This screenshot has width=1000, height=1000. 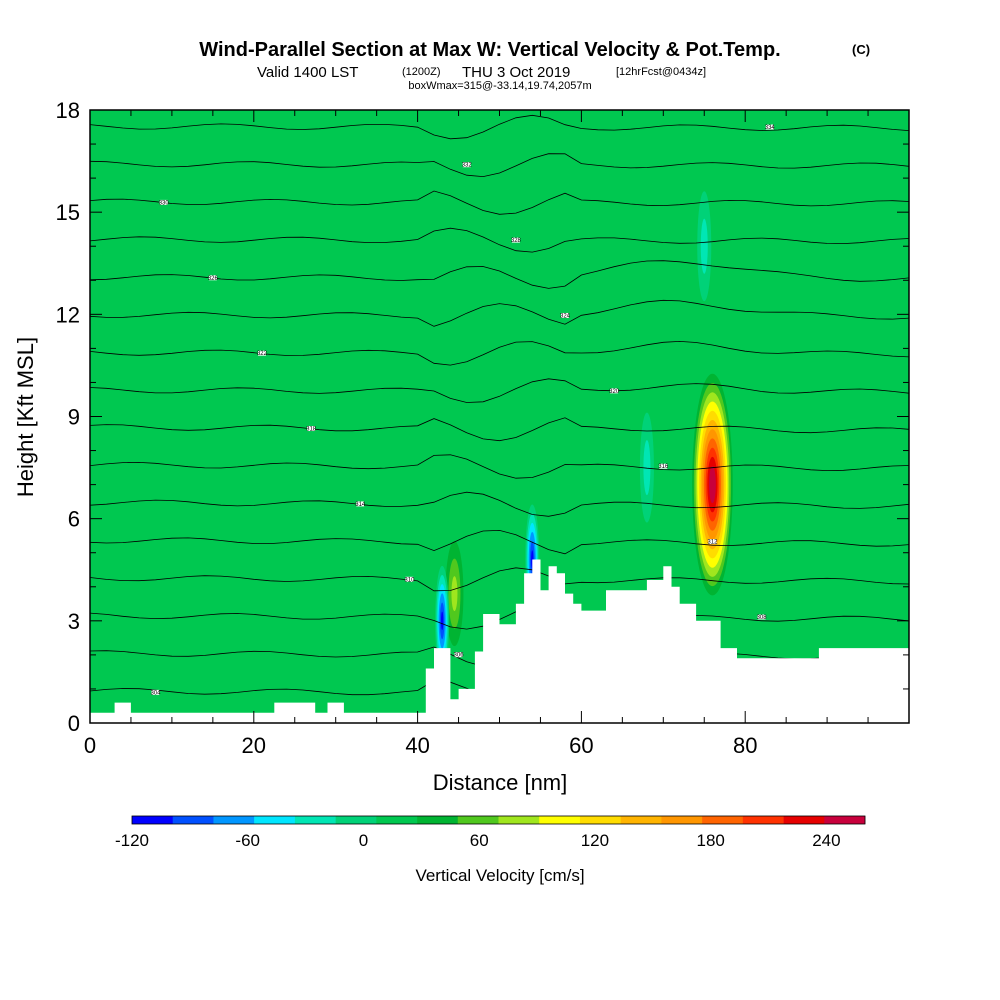 I want to click on colorbar-tick-120: 120, so click(x=595, y=840).